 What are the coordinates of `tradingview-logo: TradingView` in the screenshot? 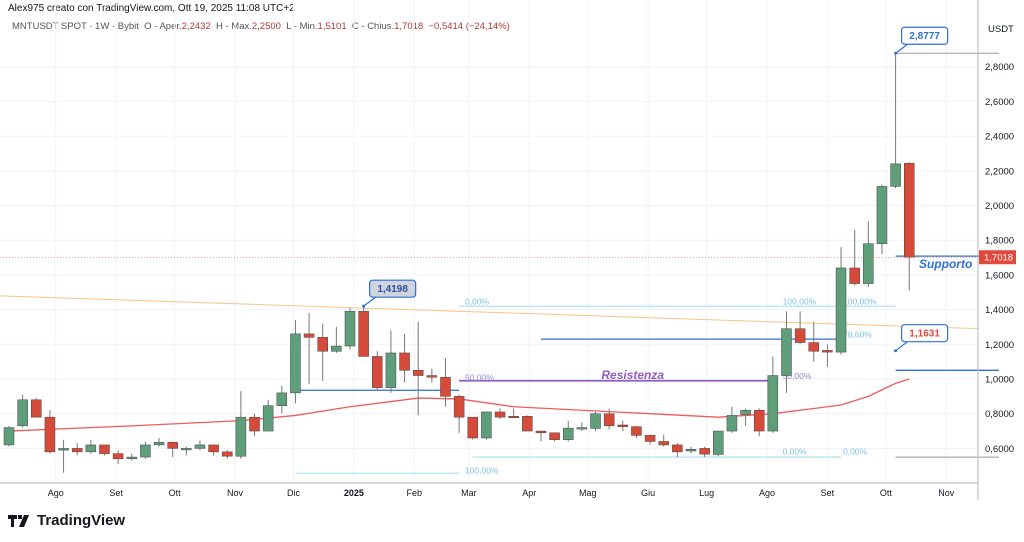 It's located at (66, 520).